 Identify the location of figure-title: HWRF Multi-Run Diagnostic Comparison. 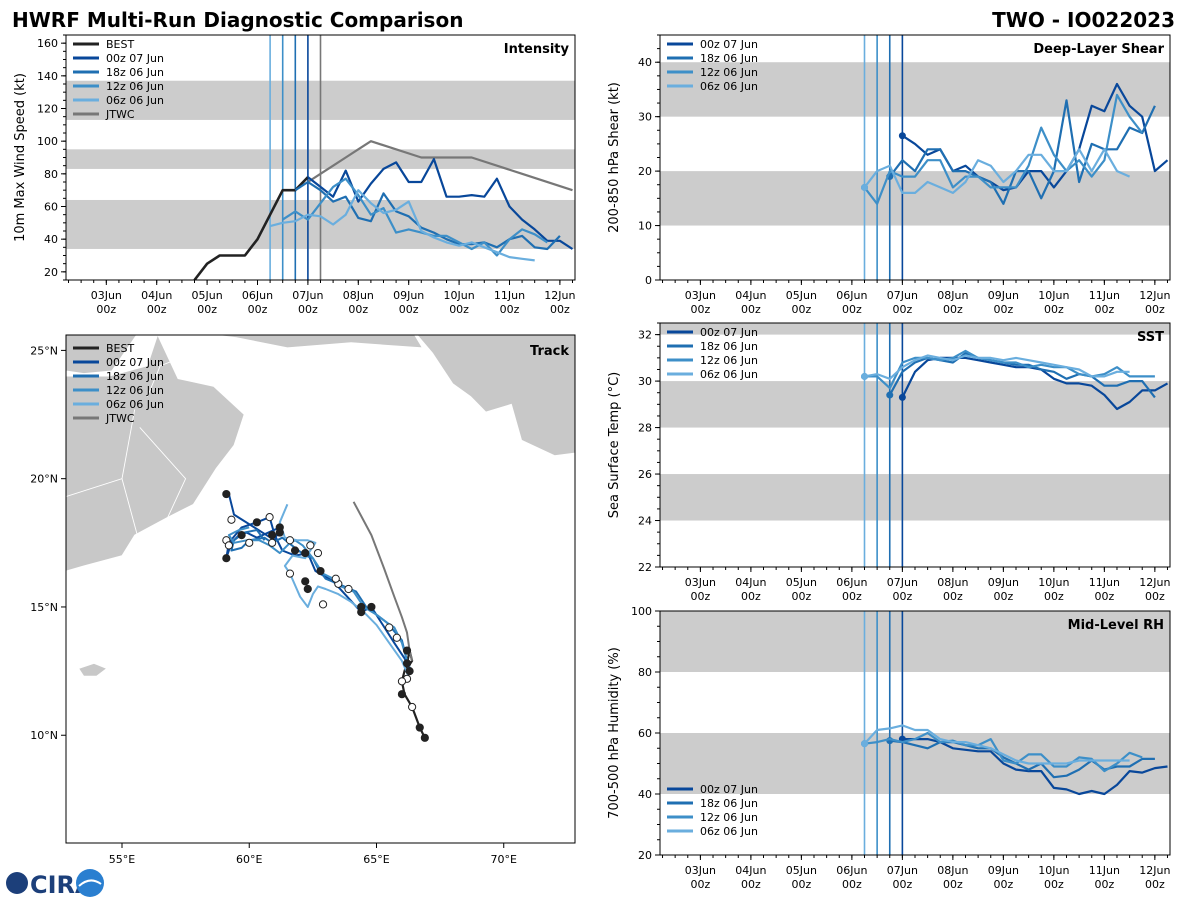
(237, 20).